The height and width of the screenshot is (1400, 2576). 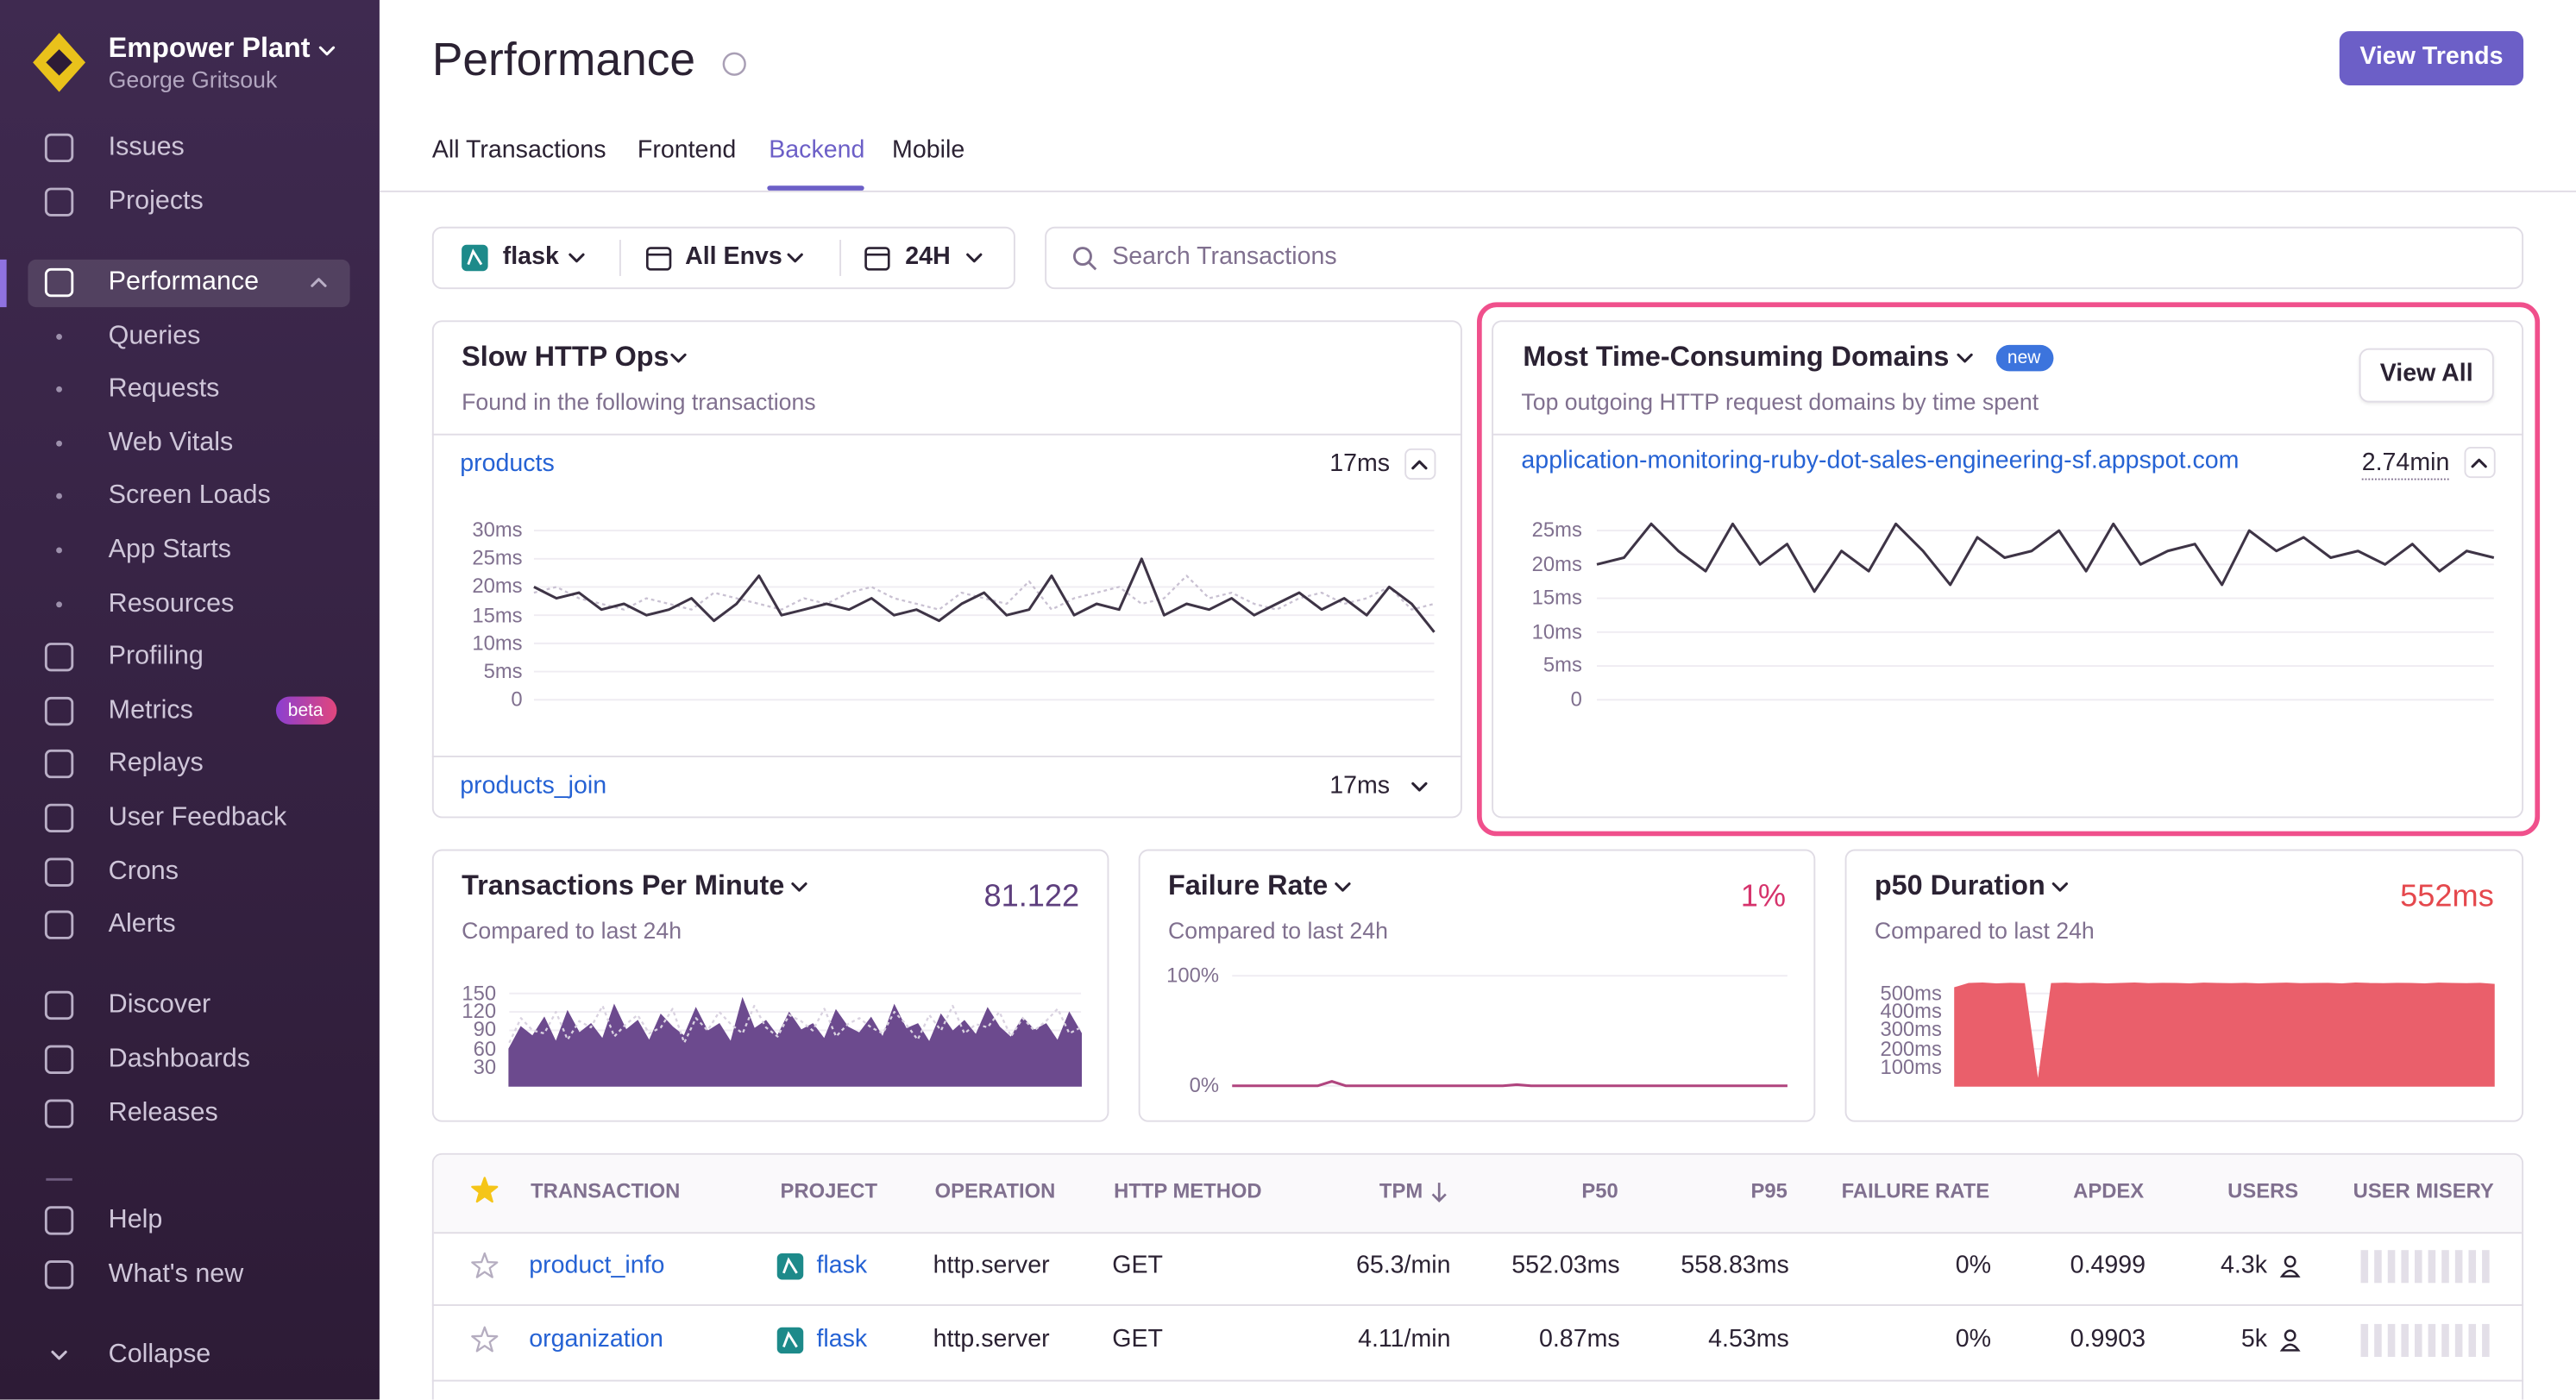 What do you see at coordinates (2423, 1191) in the screenshot?
I see `column-header: USER MISERY` at bounding box center [2423, 1191].